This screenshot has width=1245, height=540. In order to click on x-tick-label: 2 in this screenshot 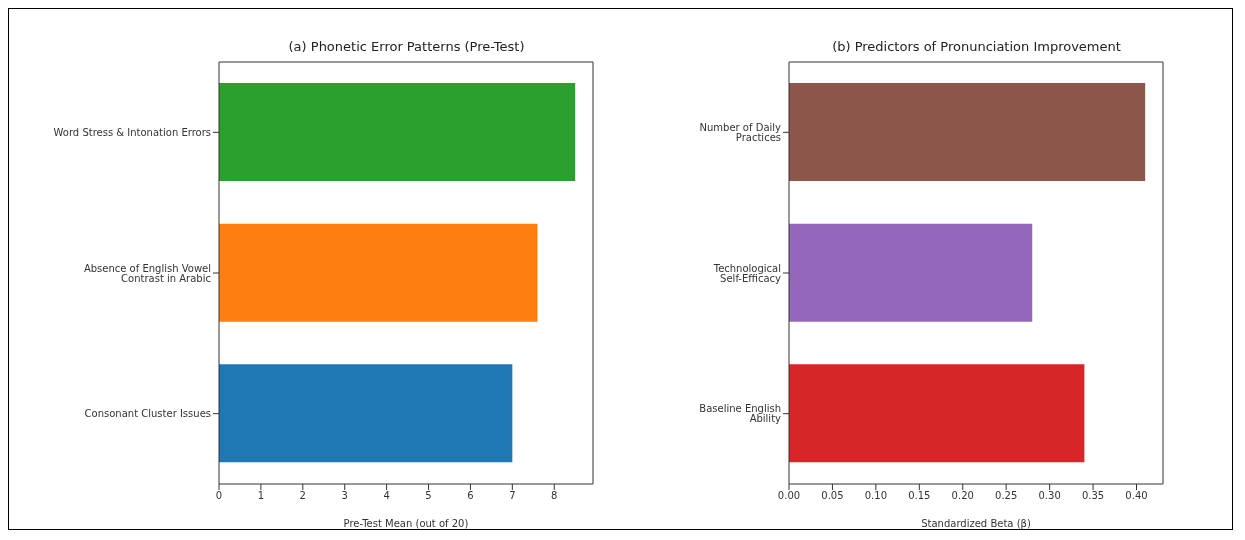, I will do `click(302, 496)`.